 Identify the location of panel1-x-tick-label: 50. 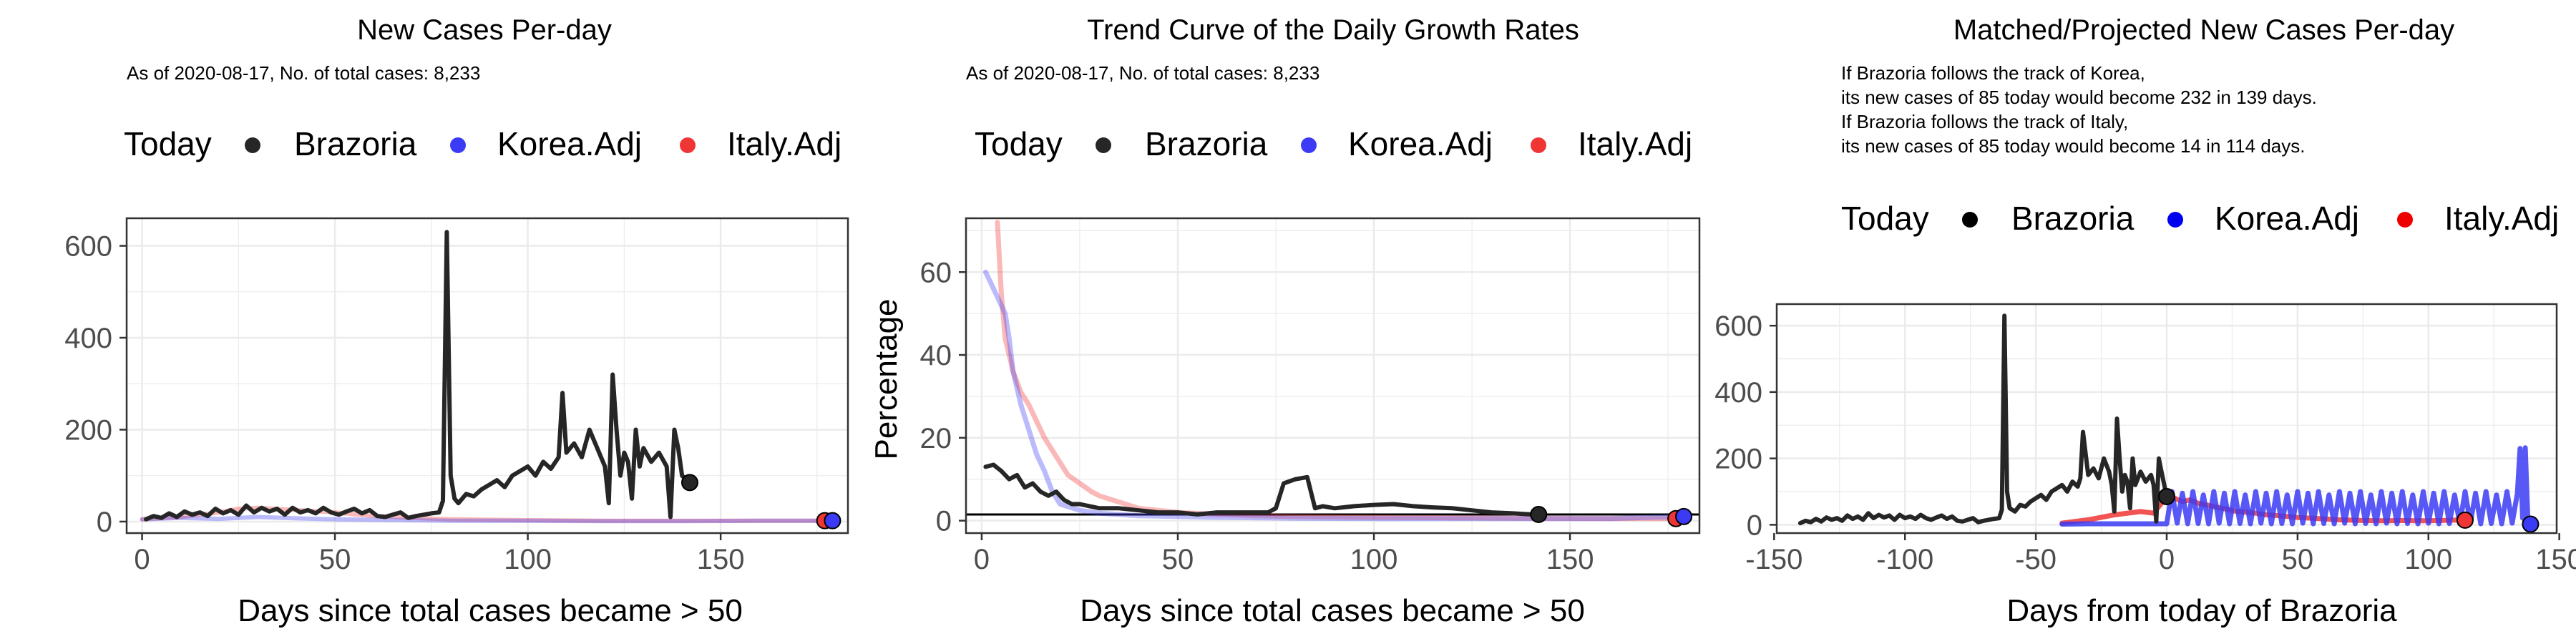
(335, 559).